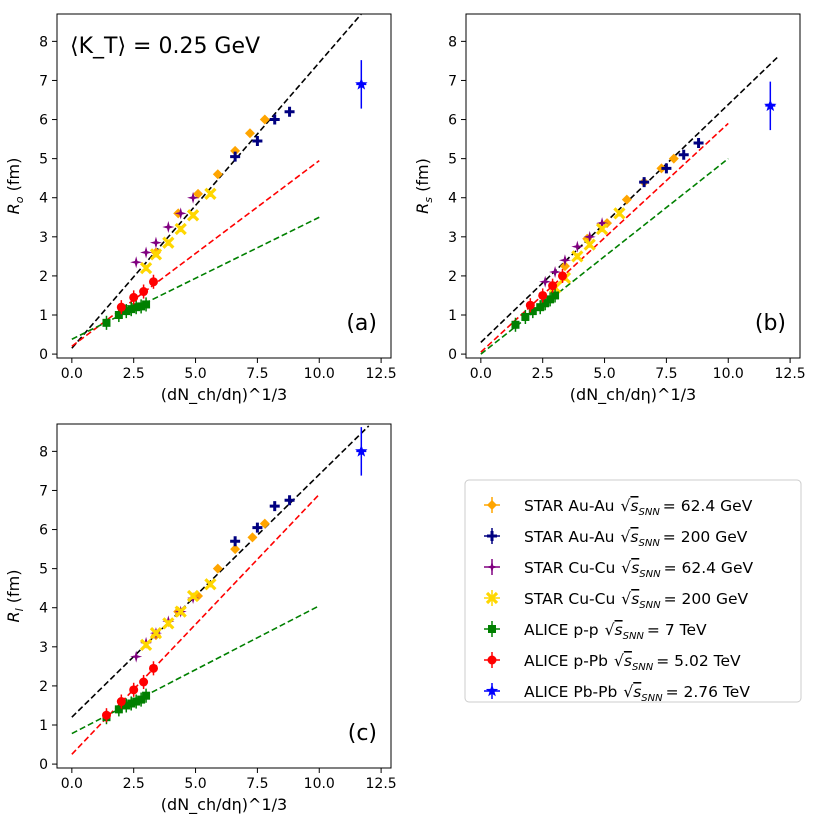  Describe the element at coordinates (361, 323) in the screenshot. I see `panel-label: (a)` at that location.